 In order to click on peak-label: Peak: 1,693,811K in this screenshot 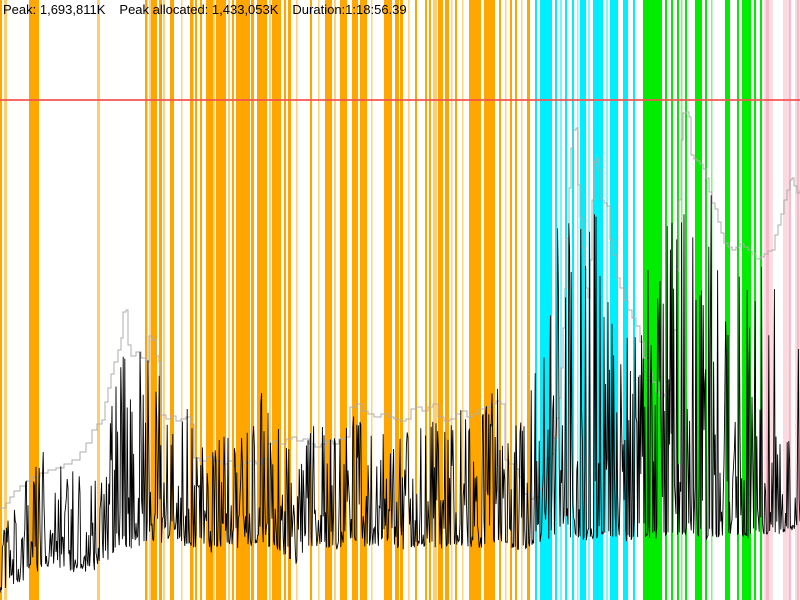, I will do `click(54, 9)`.